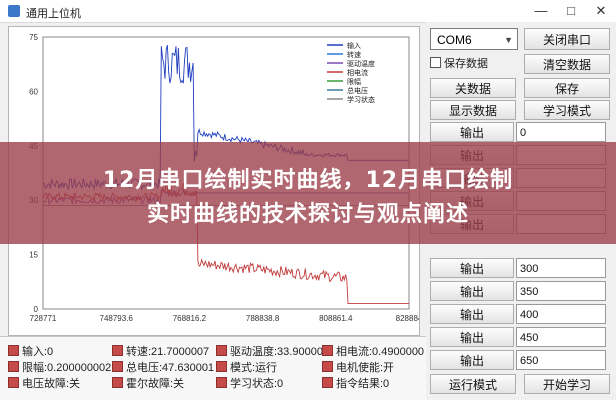 This screenshot has width=616, height=400. What do you see at coordinates (269, 351) in the screenshot?
I see `check-item: 驱动温度:33.90000` at bounding box center [269, 351].